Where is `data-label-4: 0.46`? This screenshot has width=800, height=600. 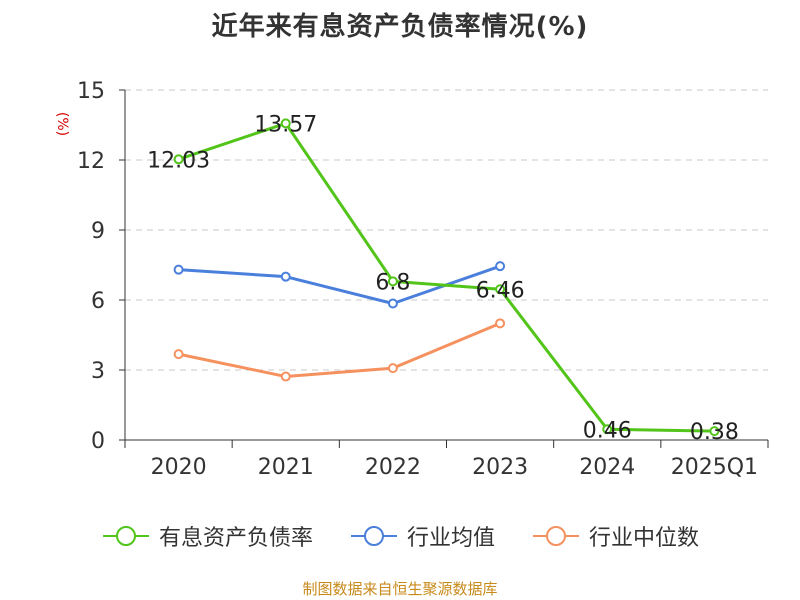 data-label-4: 0.46 is located at coordinates (607, 430).